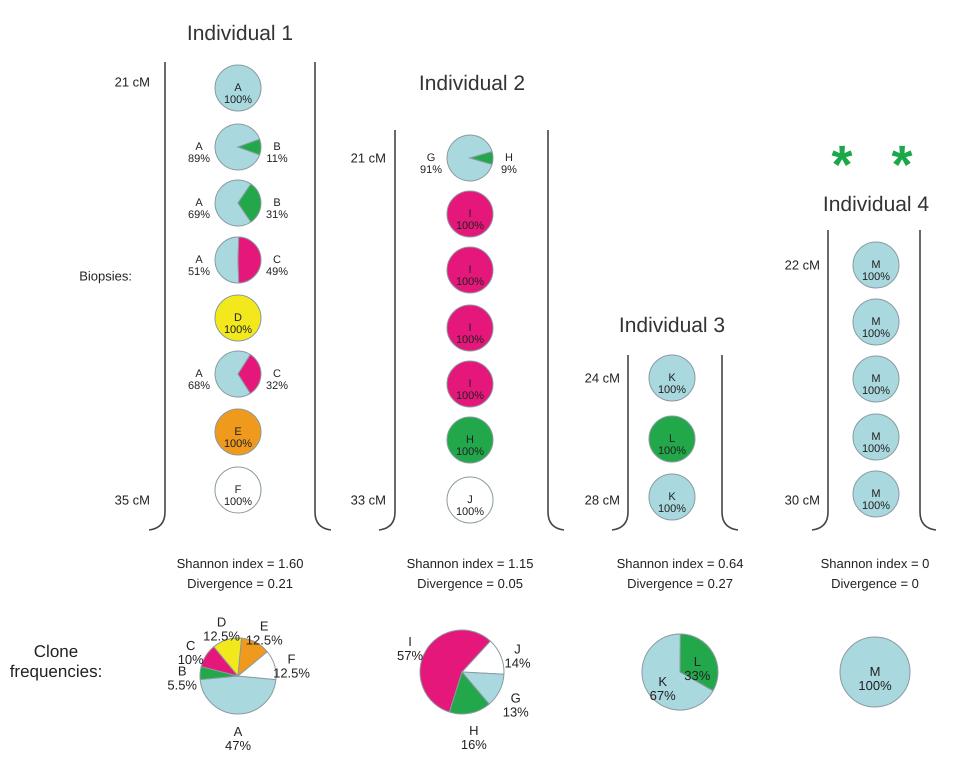 This screenshot has width=957, height=757. What do you see at coordinates (56, 662) in the screenshot?
I see `text: Clone frequencies:` at bounding box center [56, 662].